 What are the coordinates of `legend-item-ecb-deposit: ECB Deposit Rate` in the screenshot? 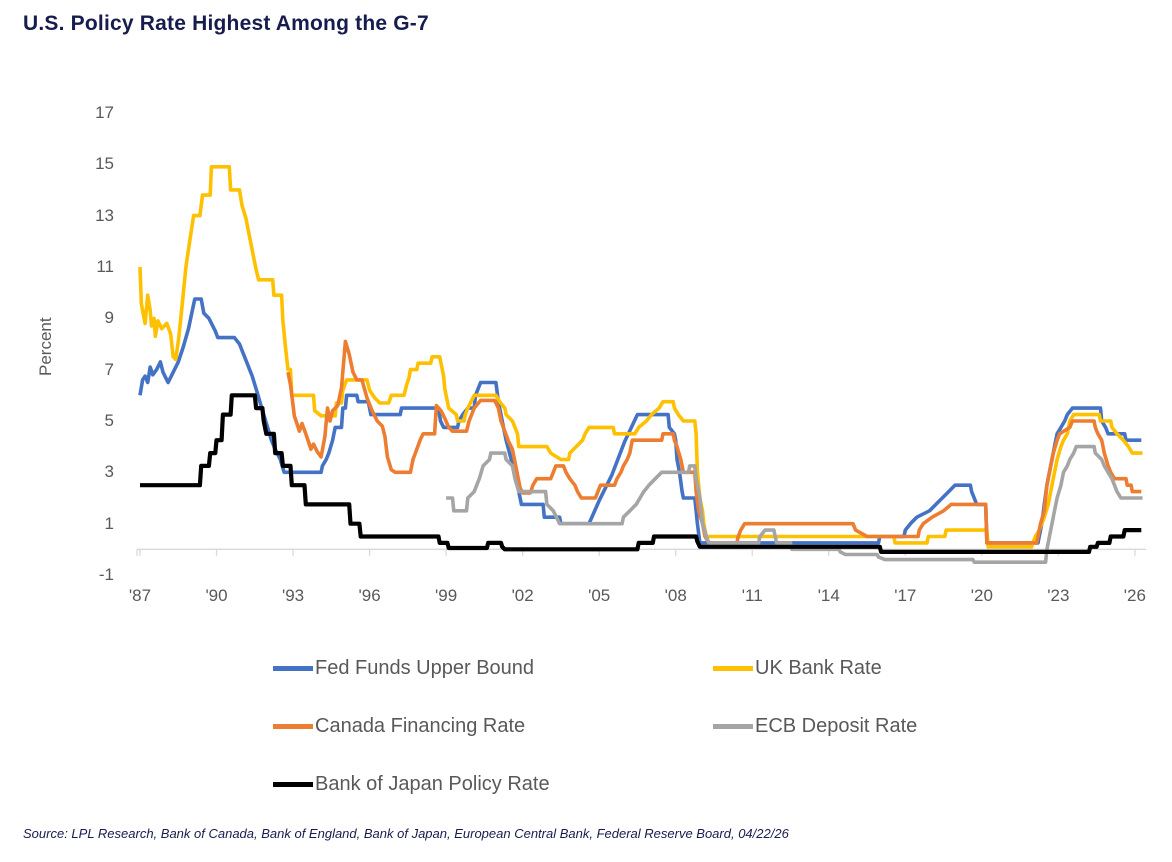 It's located at (923, 726).